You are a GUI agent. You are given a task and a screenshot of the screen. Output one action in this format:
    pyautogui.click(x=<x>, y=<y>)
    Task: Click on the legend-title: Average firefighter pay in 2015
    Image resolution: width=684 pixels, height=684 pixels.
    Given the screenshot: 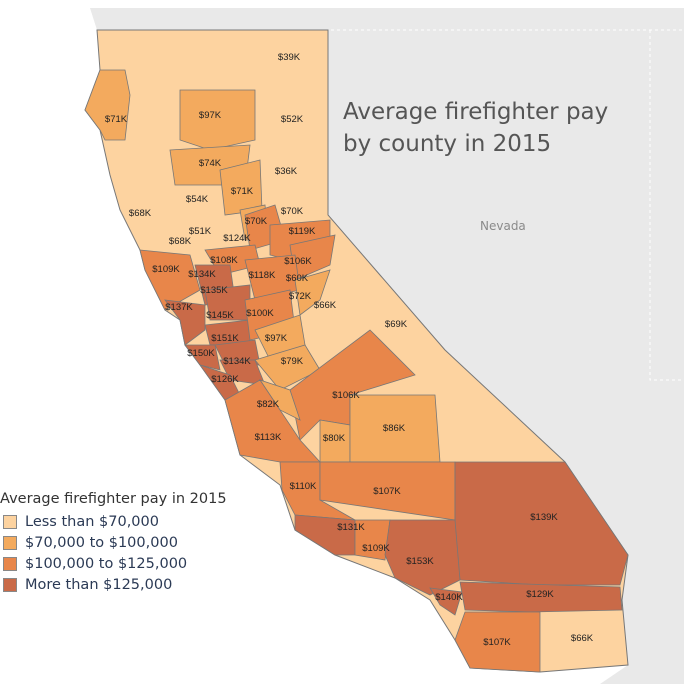 What is the action you would take?
    pyautogui.click(x=113, y=499)
    